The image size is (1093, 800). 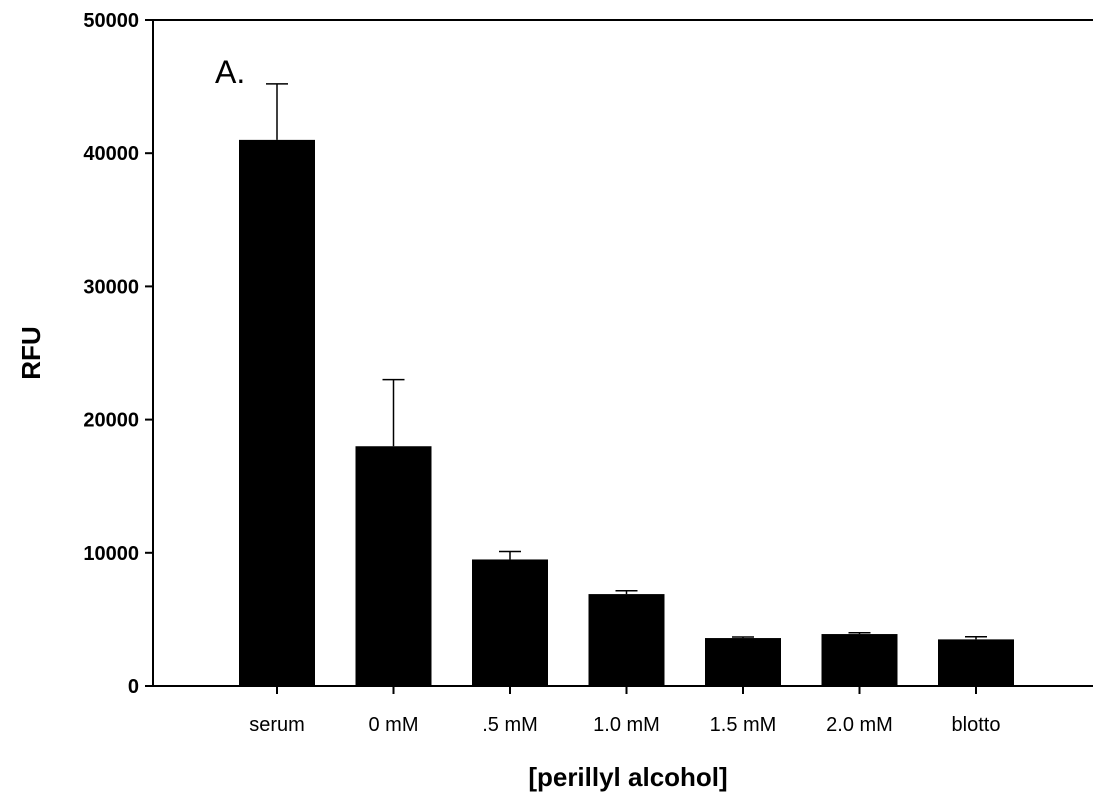 I want to click on panel-label: A., so click(x=230, y=72).